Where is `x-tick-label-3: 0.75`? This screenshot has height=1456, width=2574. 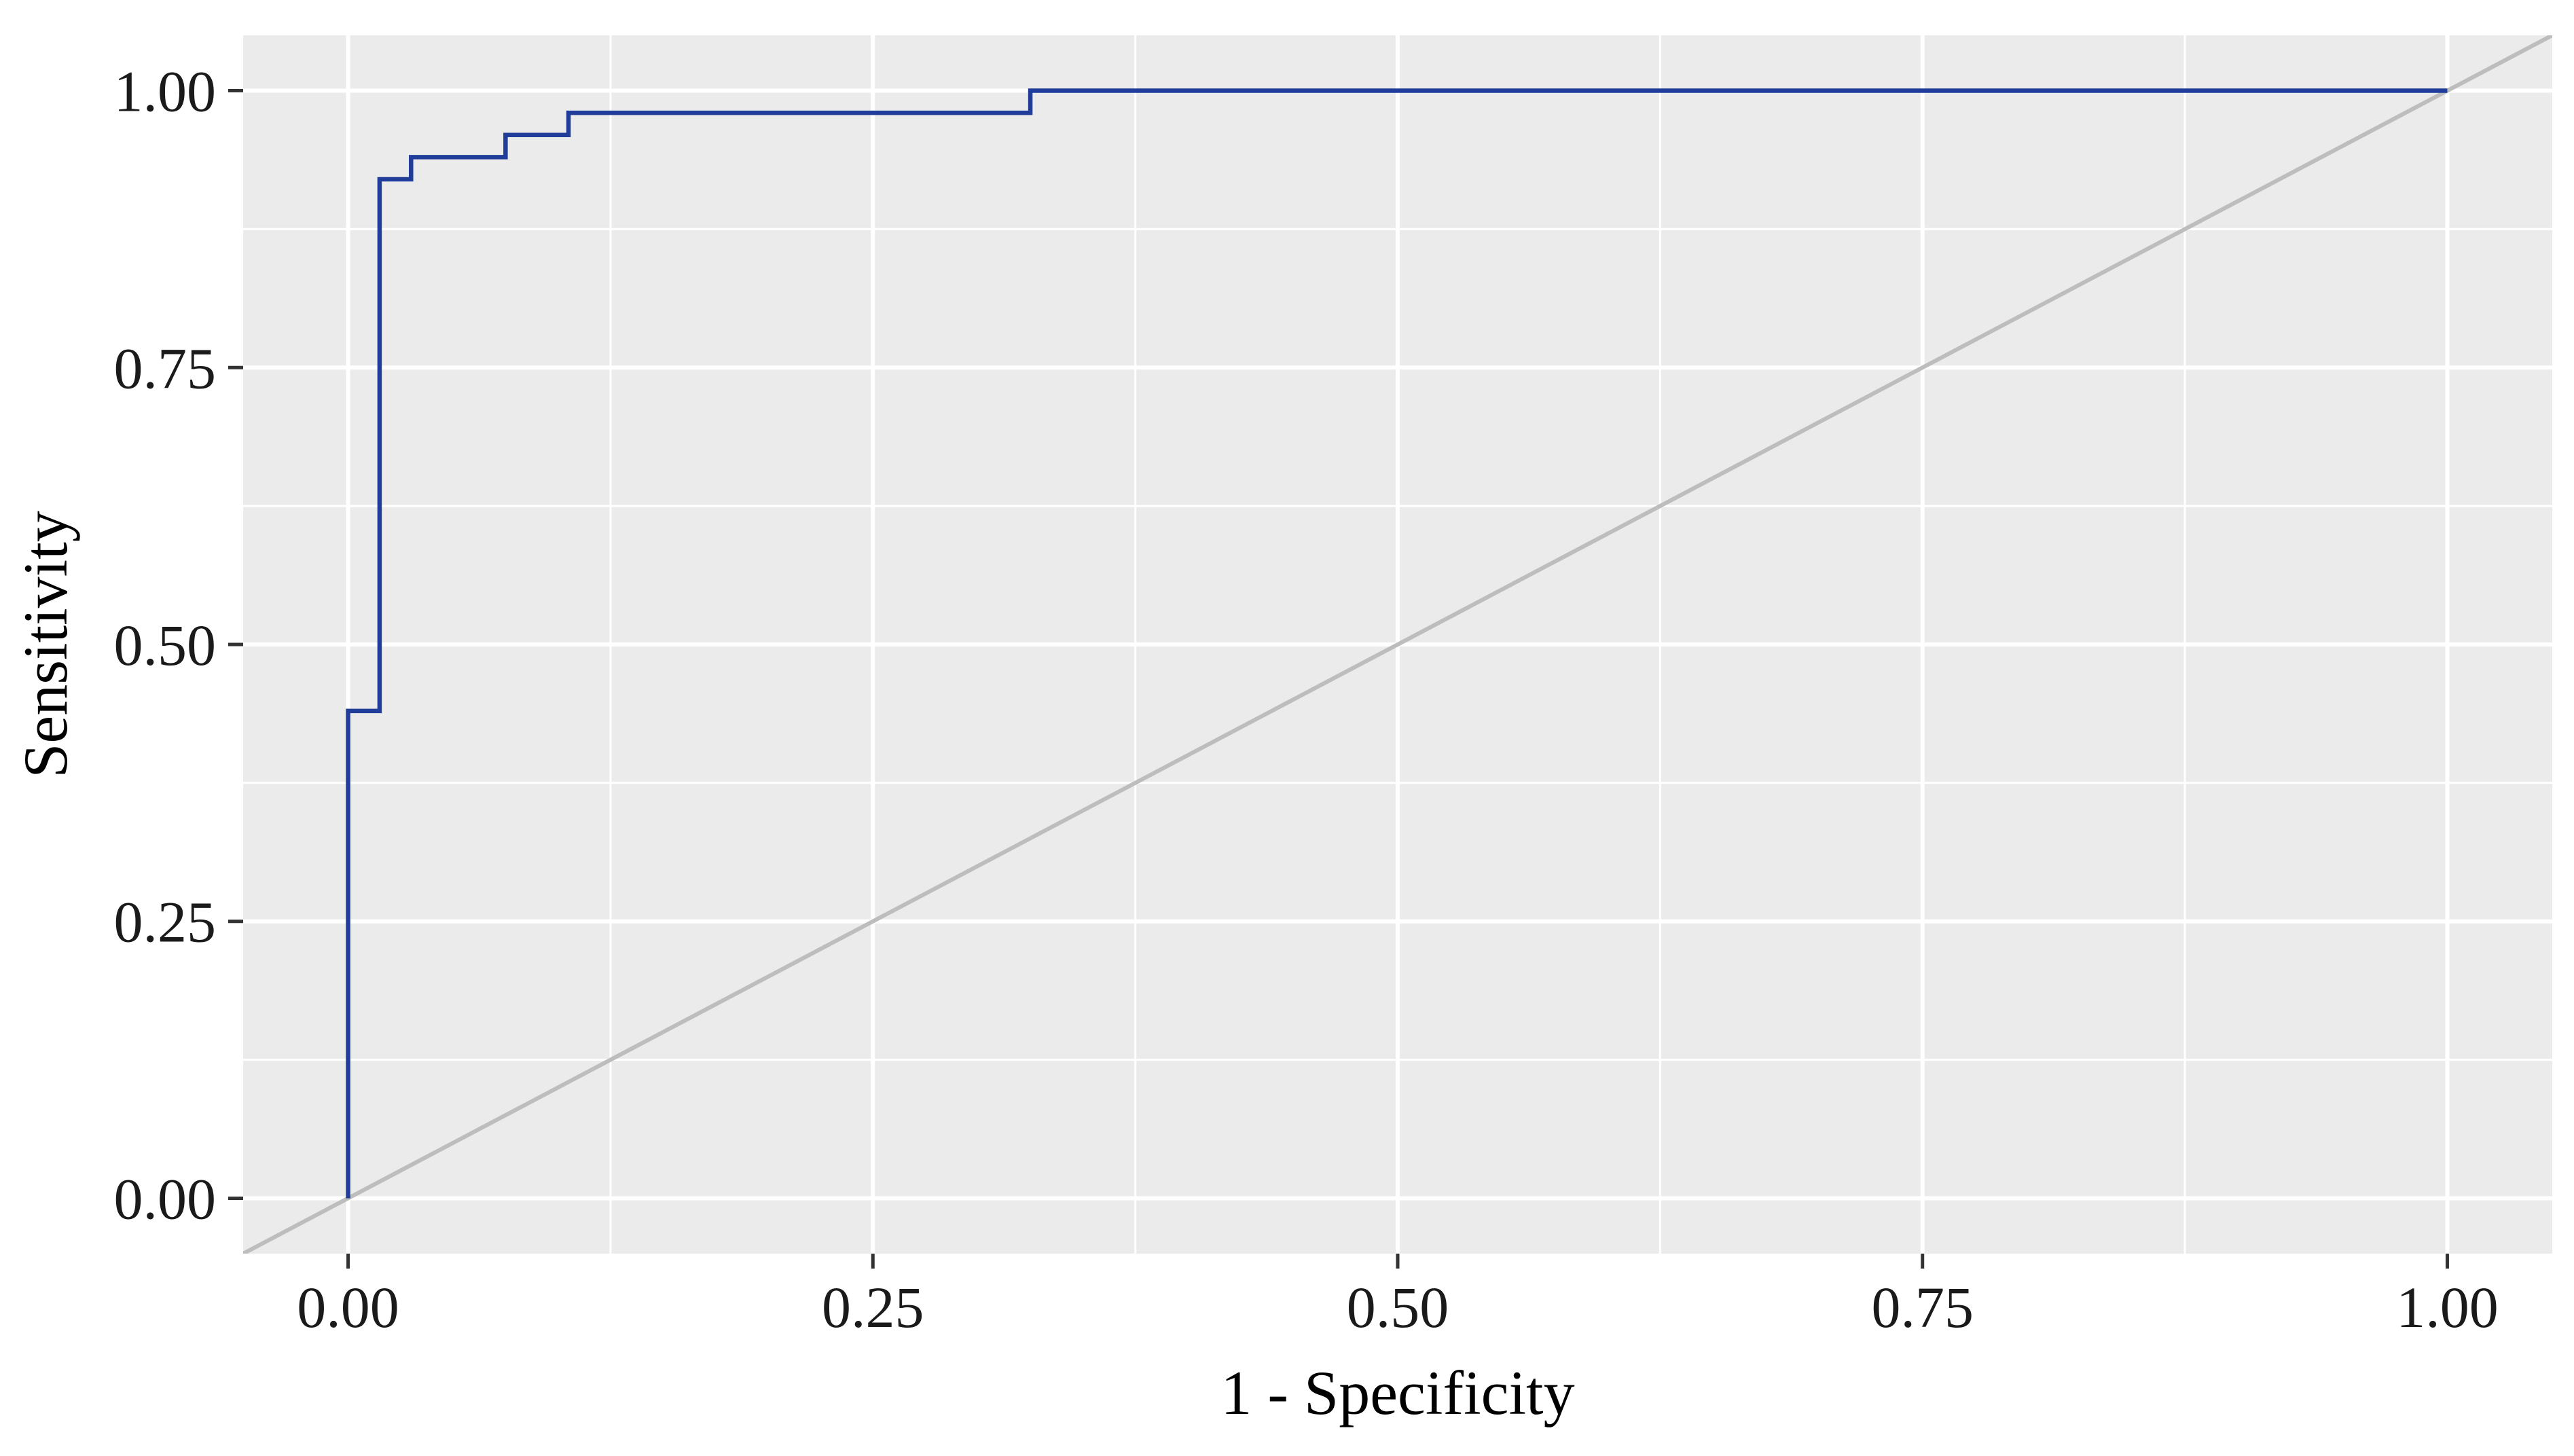 x-tick-label-3: 0.75 is located at coordinates (1922, 1307).